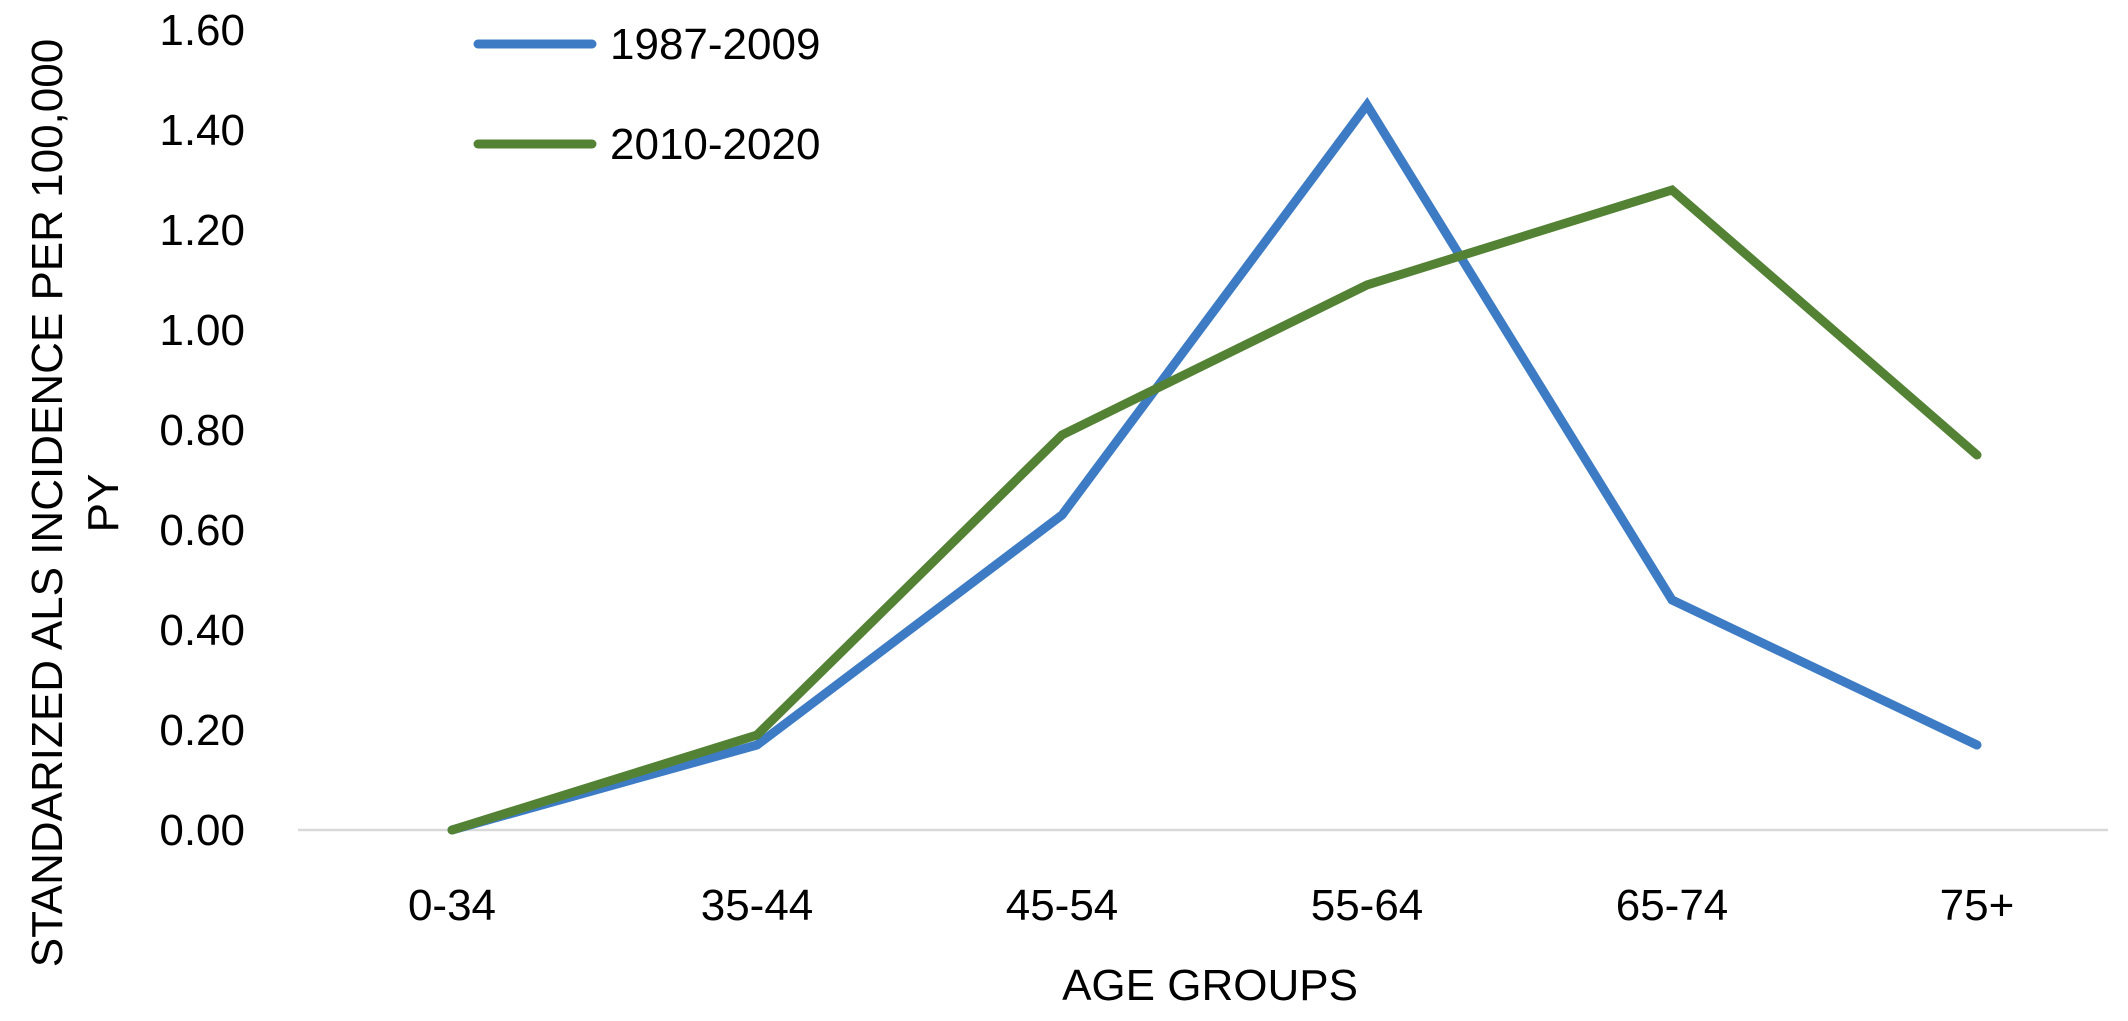 Image resolution: width=2128 pixels, height=1021 pixels. I want to click on y-tick-label: 0.00, so click(202, 830).